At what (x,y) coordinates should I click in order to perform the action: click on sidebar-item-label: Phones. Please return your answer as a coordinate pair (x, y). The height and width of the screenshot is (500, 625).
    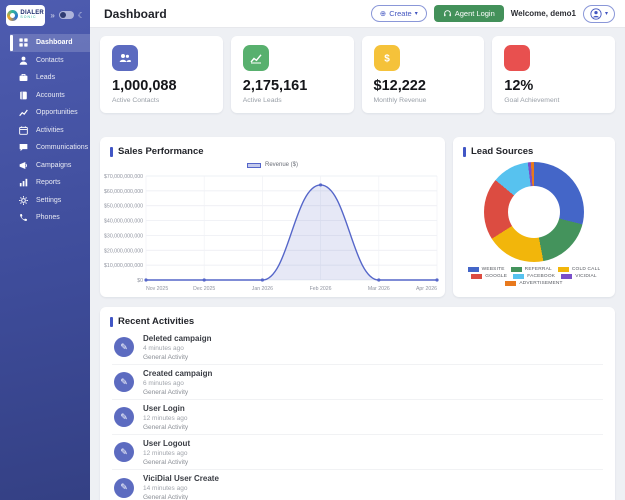
    Looking at the image, I should click on (48, 218).